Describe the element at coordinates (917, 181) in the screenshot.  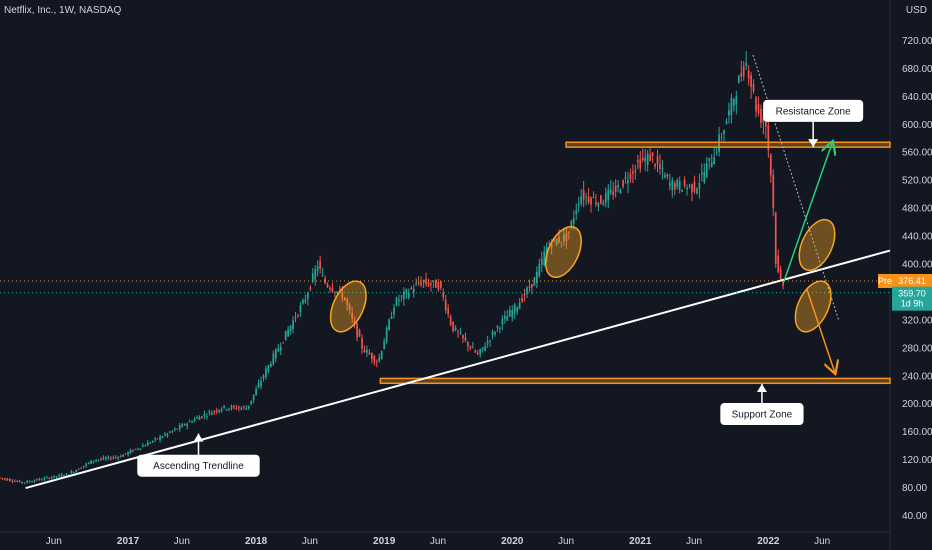
I see `y-tick-label: 520.00` at that location.